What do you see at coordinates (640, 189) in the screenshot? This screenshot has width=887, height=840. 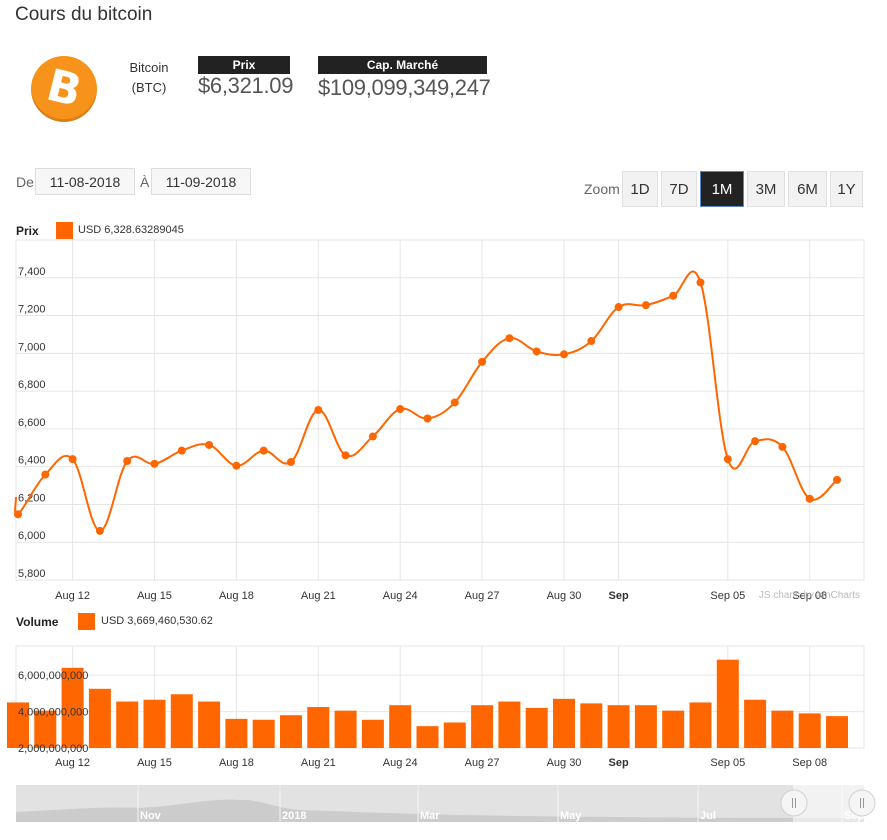 I see `zoom-button-1d: 1D` at bounding box center [640, 189].